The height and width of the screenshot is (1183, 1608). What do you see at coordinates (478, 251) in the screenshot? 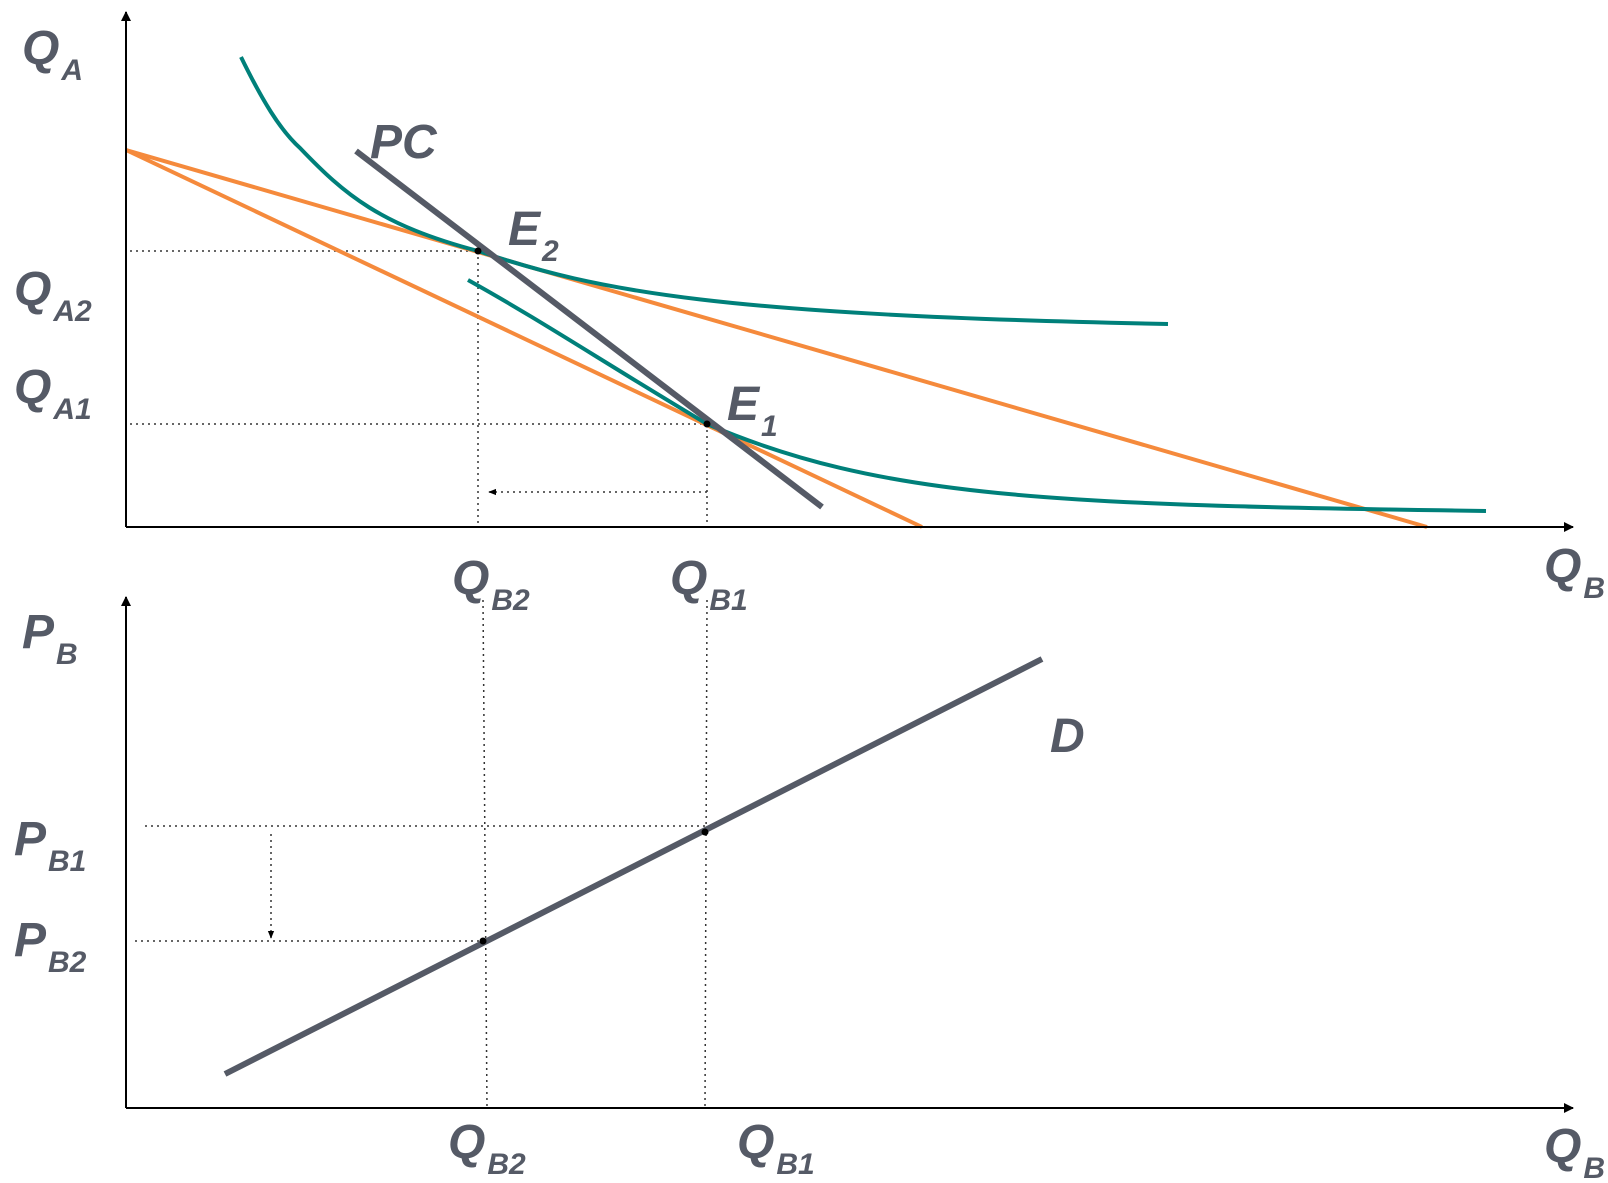
I see `point-e2` at bounding box center [478, 251].